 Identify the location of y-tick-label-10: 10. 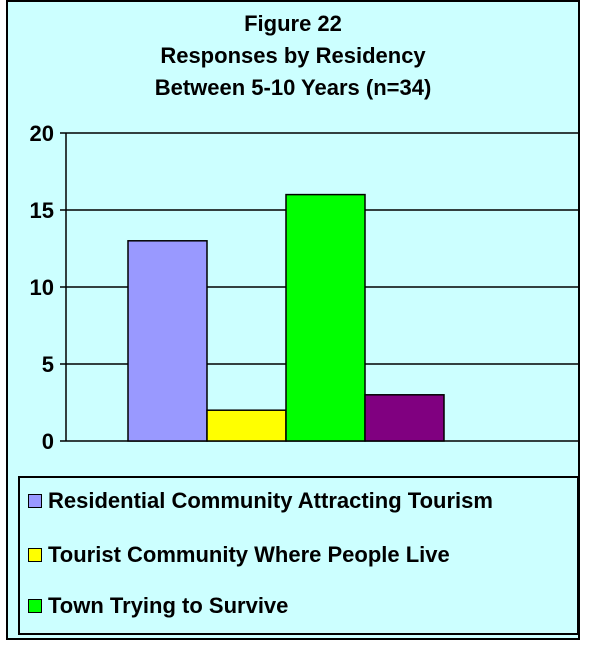
(42, 287).